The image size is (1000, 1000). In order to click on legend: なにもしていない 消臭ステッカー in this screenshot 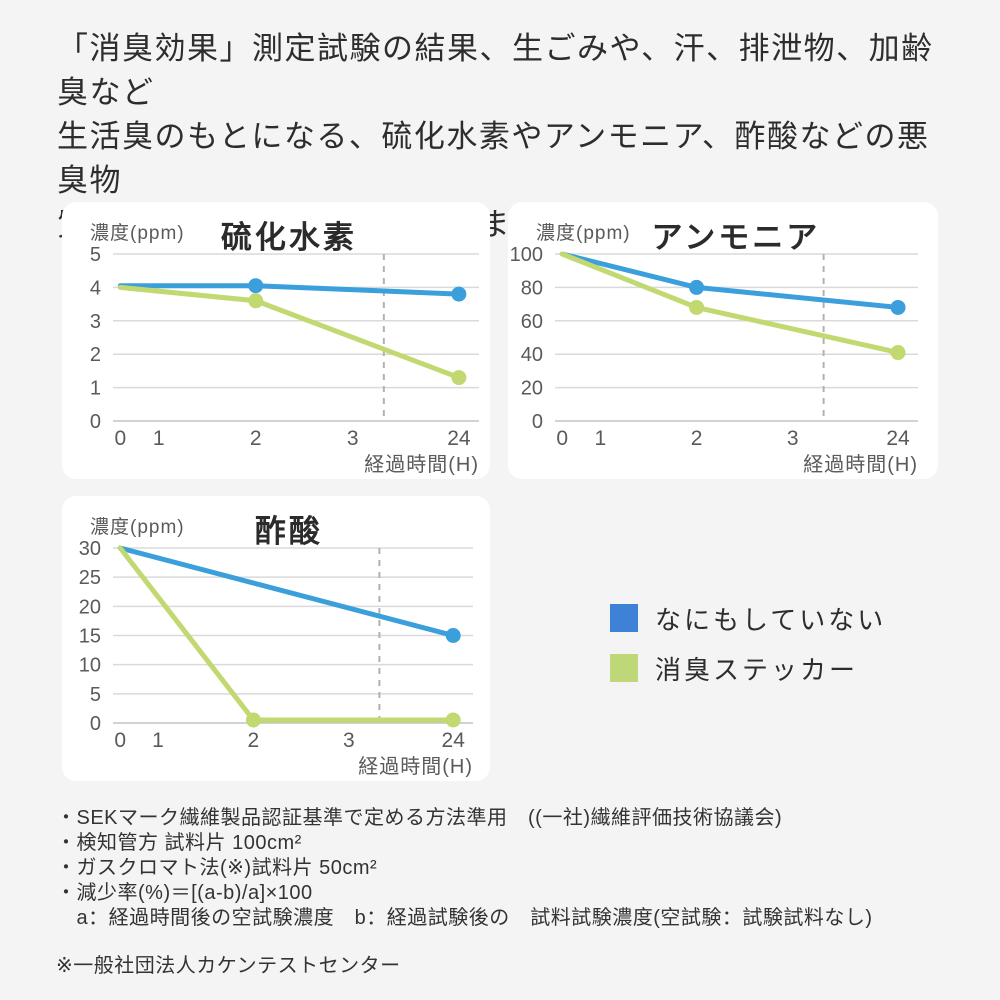, I will do `click(748, 654)`.